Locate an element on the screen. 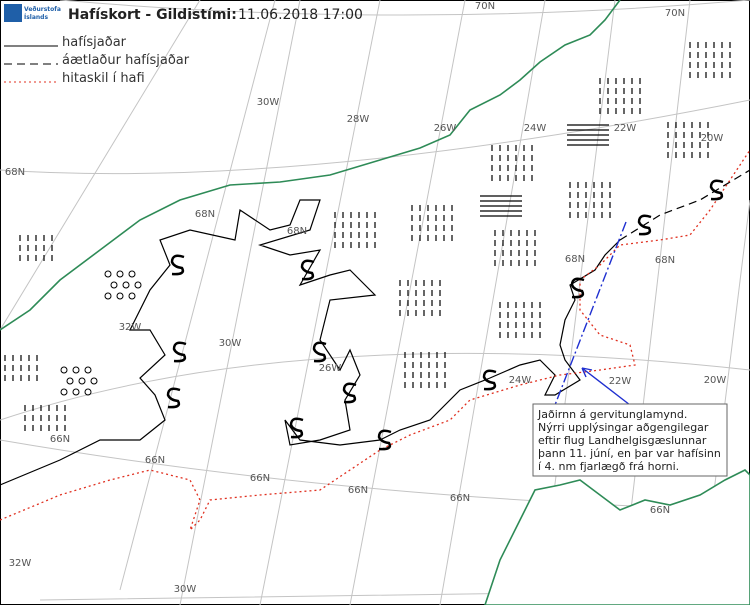 The height and width of the screenshot is (605, 750). annotation-line: í 4. nm fjarlægð frá horni. is located at coordinates (608, 466).